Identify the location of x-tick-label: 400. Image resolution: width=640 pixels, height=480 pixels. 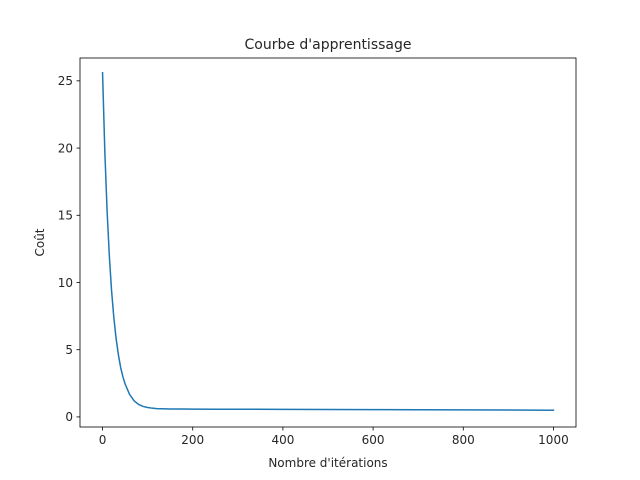
(282, 440).